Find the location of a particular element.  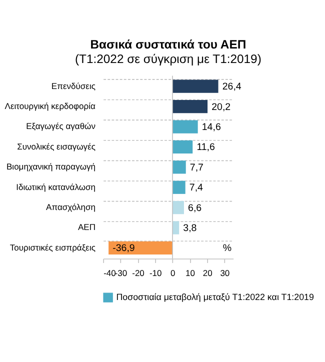

y-tick-label: Ιδιωτική κατανάλωση is located at coordinates (56, 187).